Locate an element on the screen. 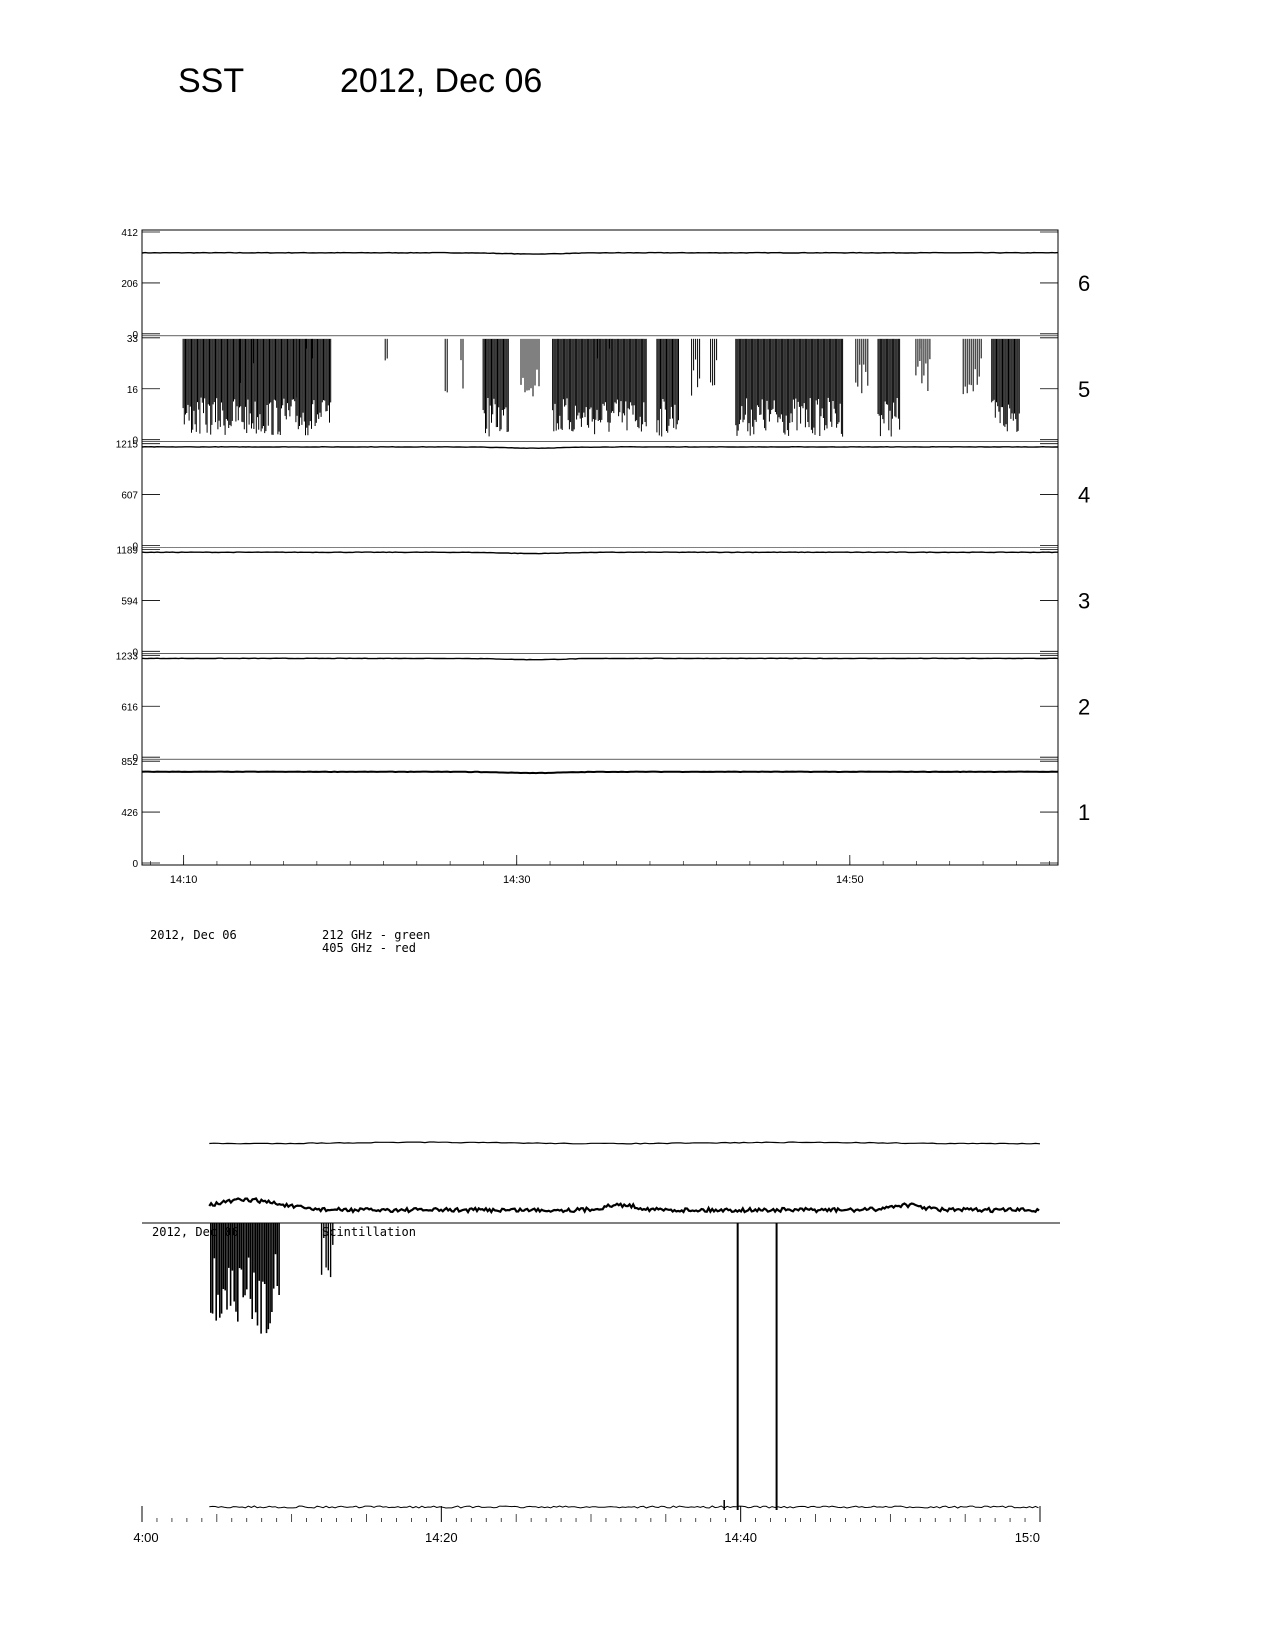  xtick-label: 14:30 is located at coordinates (517, 880).